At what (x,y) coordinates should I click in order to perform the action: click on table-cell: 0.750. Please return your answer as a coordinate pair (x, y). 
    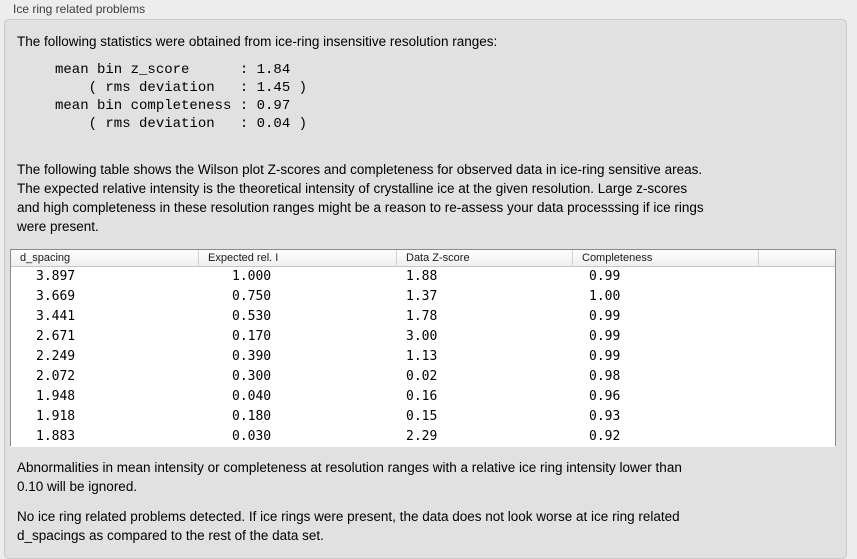
    Looking at the image, I should click on (252, 296).